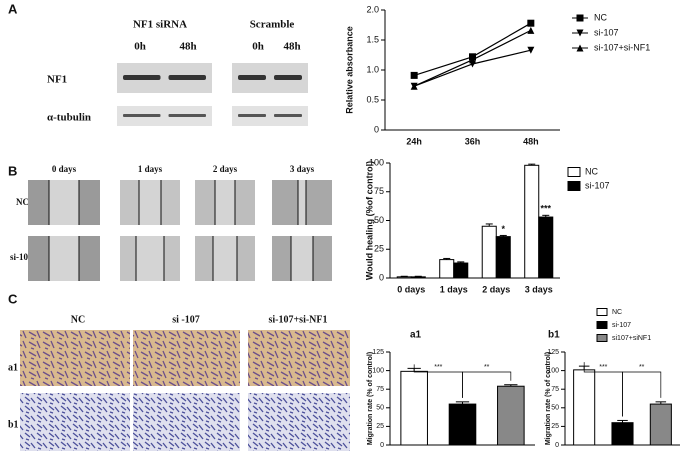 The width and height of the screenshot is (685, 453). Describe the element at coordinates (454, 289) in the screenshot. I see `x-tick-label: 1 days` at that location.